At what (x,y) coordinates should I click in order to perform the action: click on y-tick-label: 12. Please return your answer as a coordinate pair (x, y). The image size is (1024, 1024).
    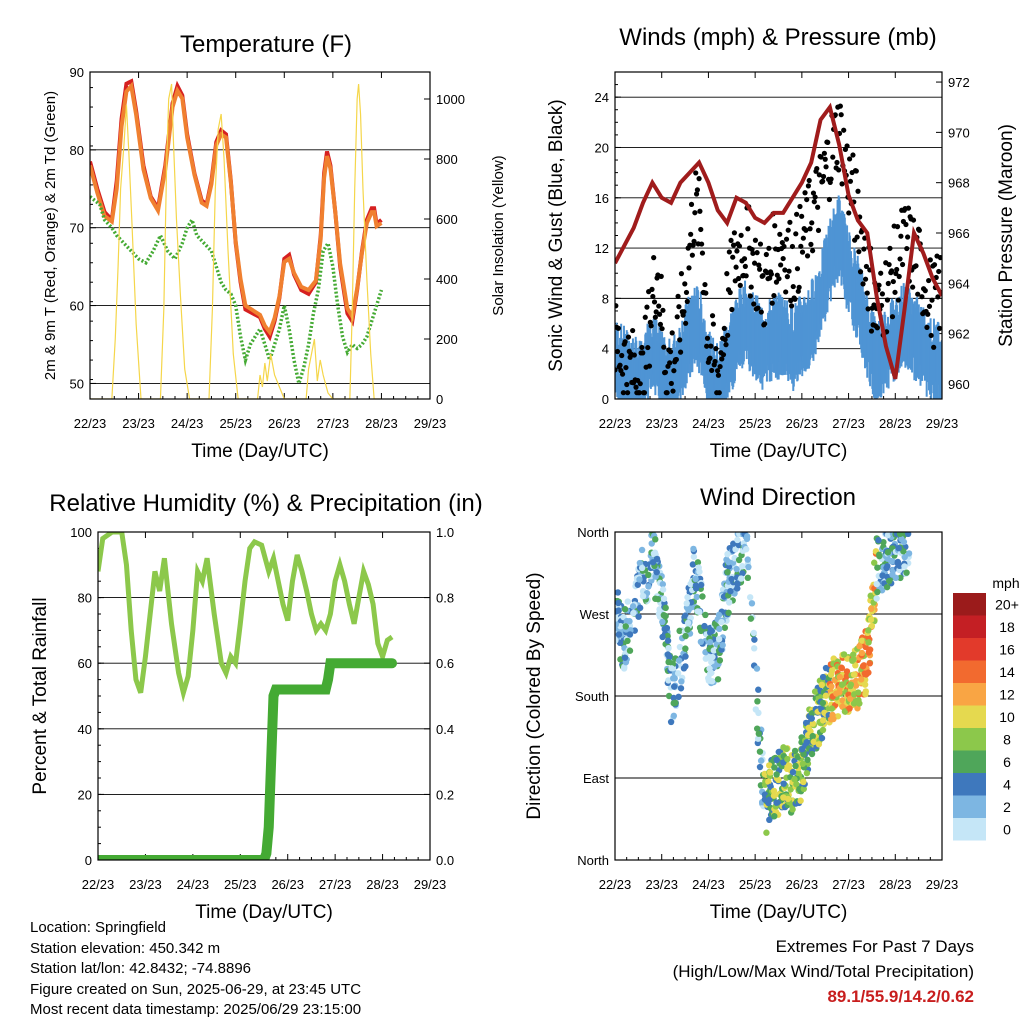
    Looking at the image, I should click on (602, 248).